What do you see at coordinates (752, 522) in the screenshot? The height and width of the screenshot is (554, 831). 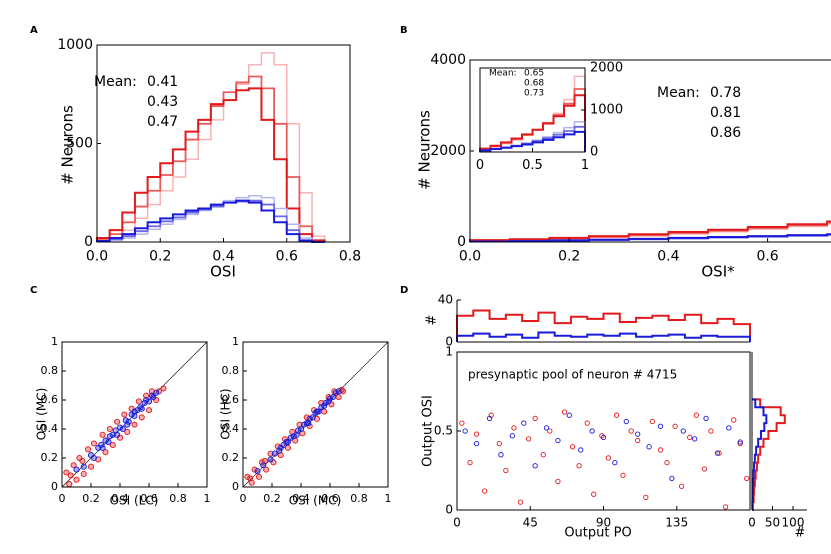 I see `x-tick-label: 0` at bounding box center [752, 522].